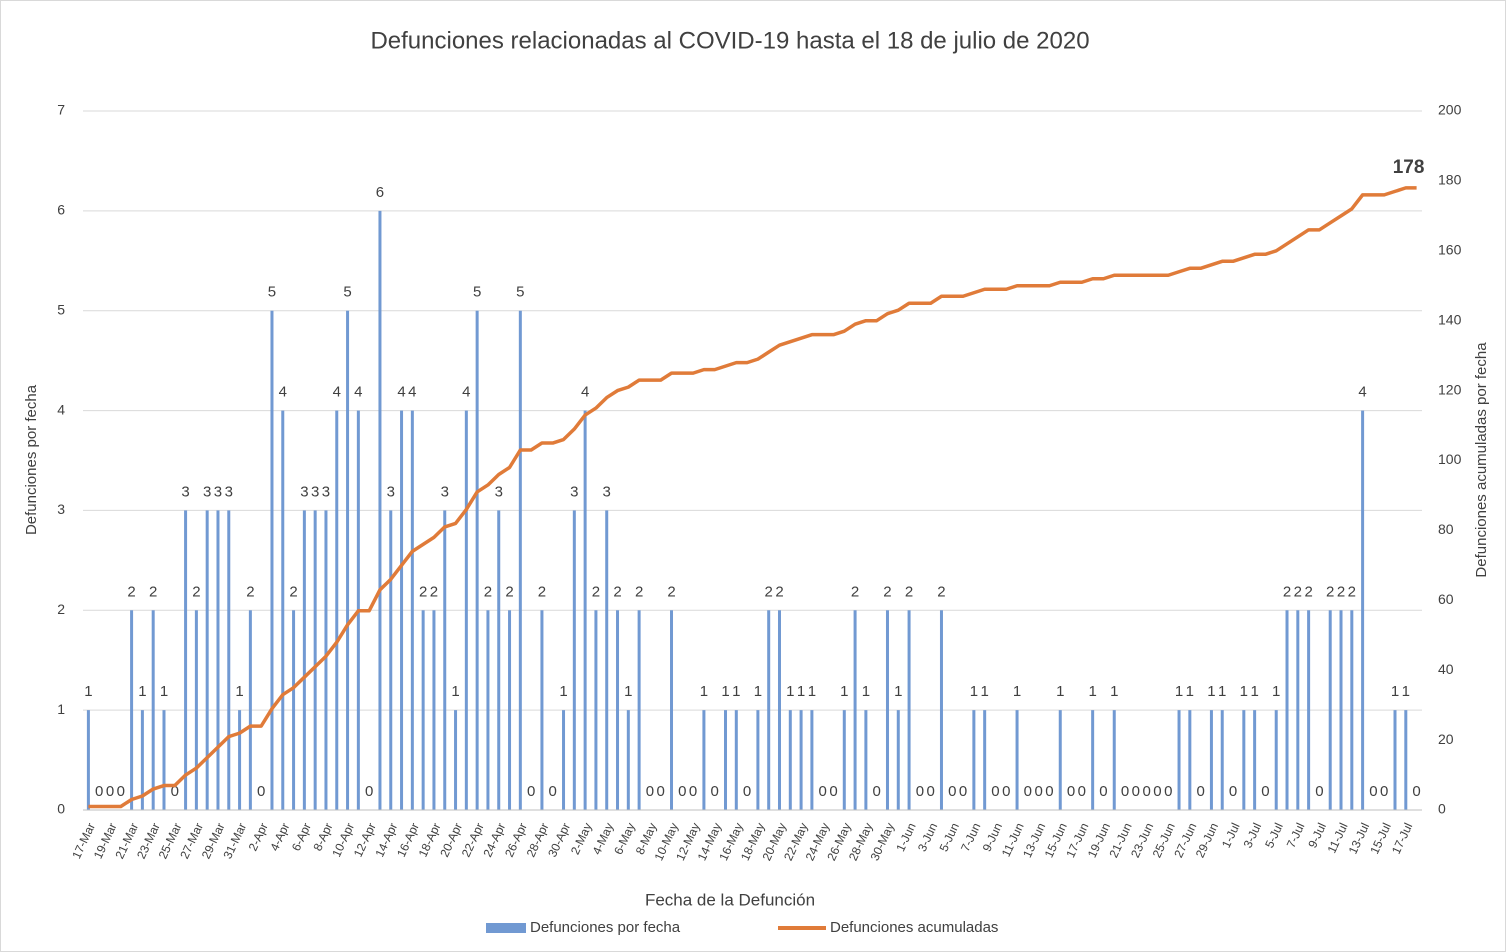 This screenshot has width=1506, height=952. I want to click on line-end-label: 178, so click(1409, 167).